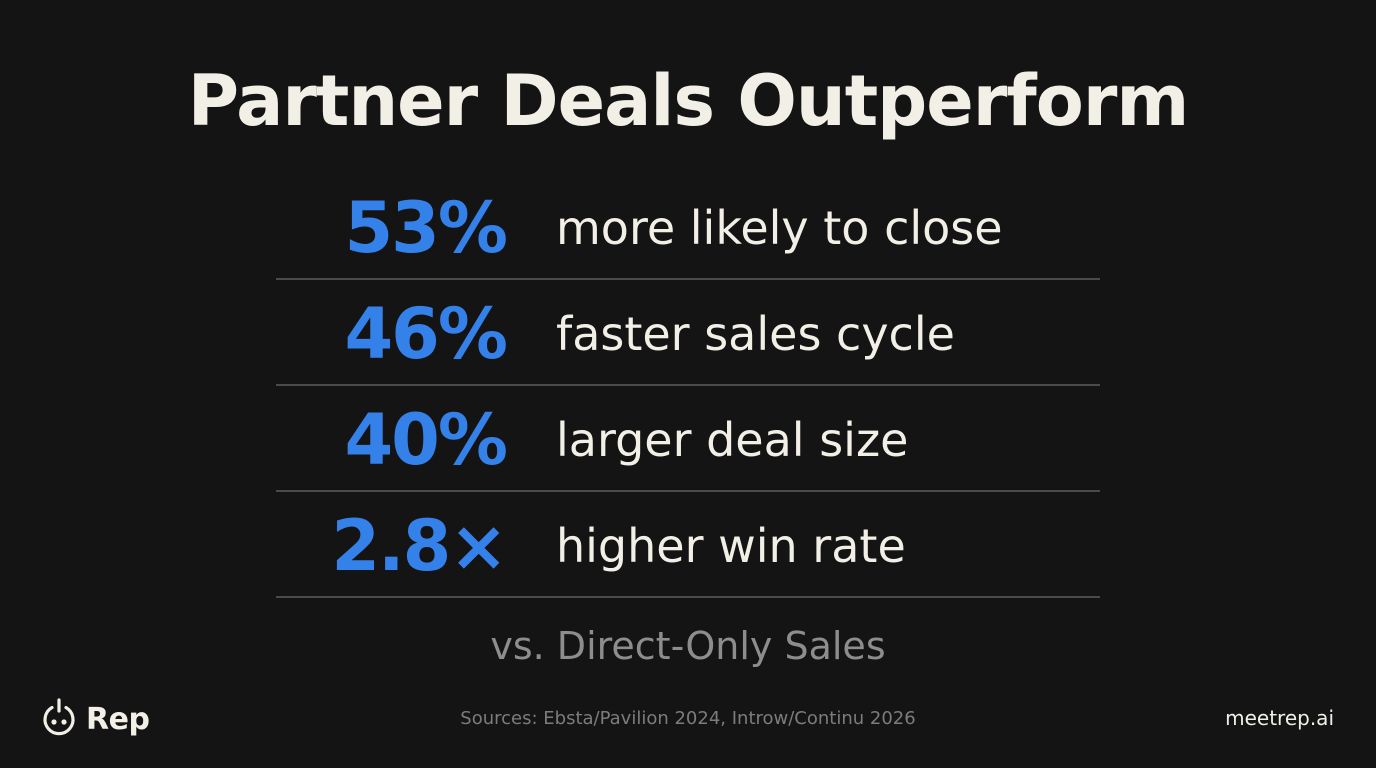 The image size is (1376, 768). I want to click on stat-value: 46%, so click(426, 334).